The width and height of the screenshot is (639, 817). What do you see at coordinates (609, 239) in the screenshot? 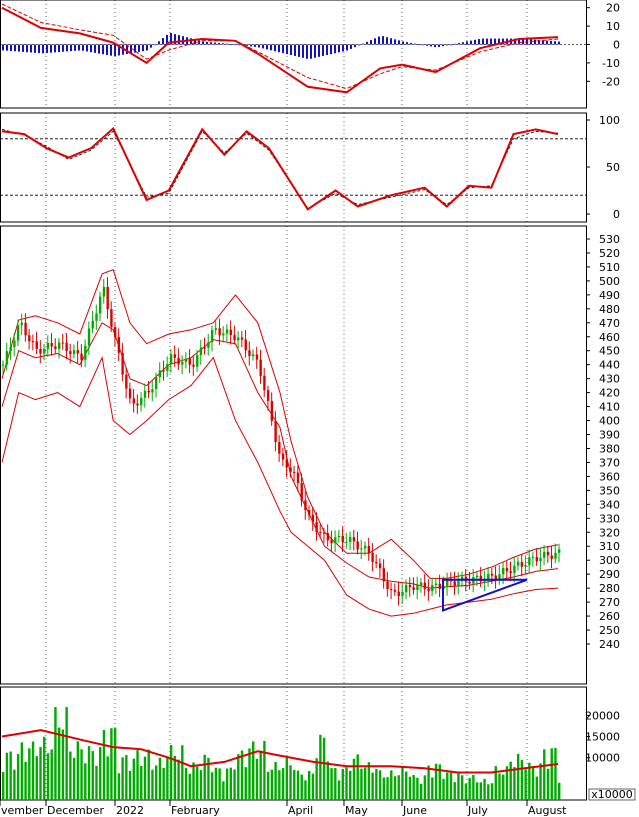
I see `y-tick-label: 530` at bounding box center [609, 239].